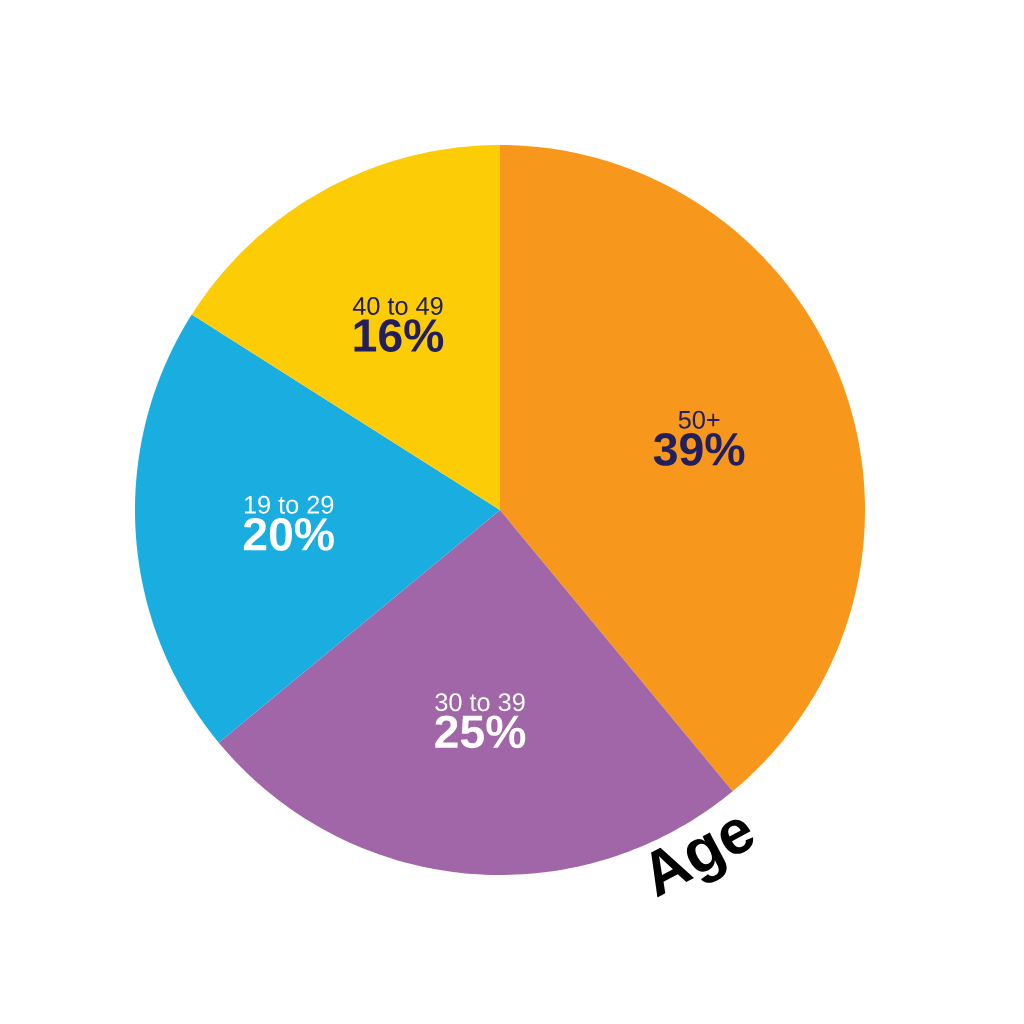 This screenshot has height=1024, width=1024. What do you see at coordinates (699, 419) in the screenshot?
I see `slice-label: 50+` at bounding box center [699, 419].